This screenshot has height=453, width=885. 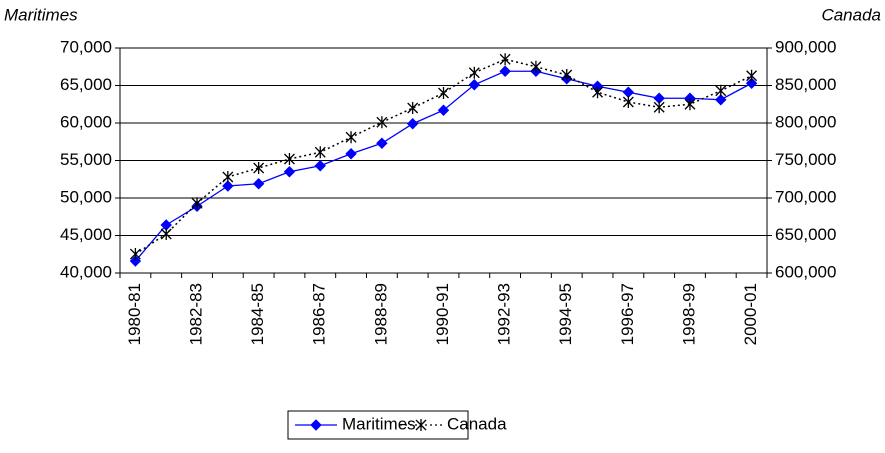 What do you see at coordinates (805, 196) in the screenshot?
I see `y2-tick-label: 700,000` at bounding box center [805, 196].